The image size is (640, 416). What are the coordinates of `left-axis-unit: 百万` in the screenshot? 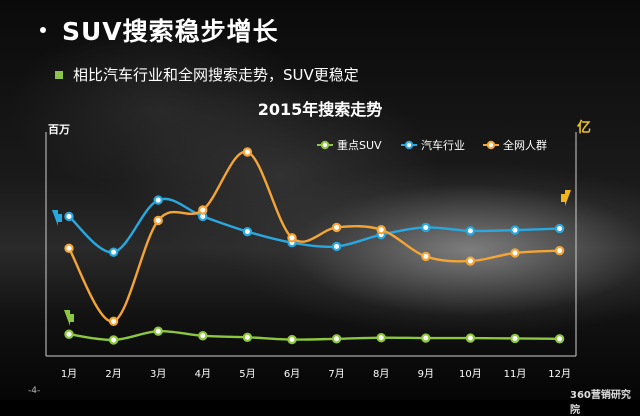 It's located at (59, 129).